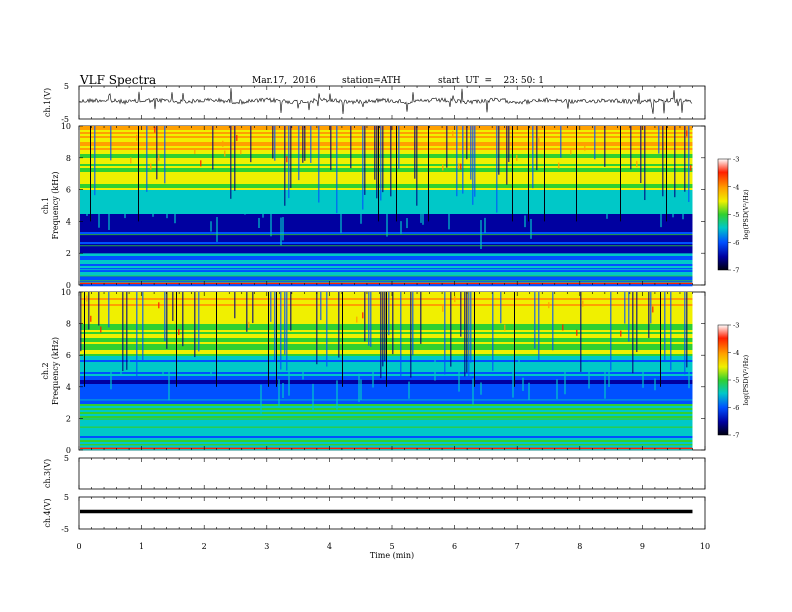 The width and height of the screenshot is (792, 612). What do you see at coordinates (454, 546) in the screenshot?
I see `x-tick-label: 6` at bounding box center [454, 546].